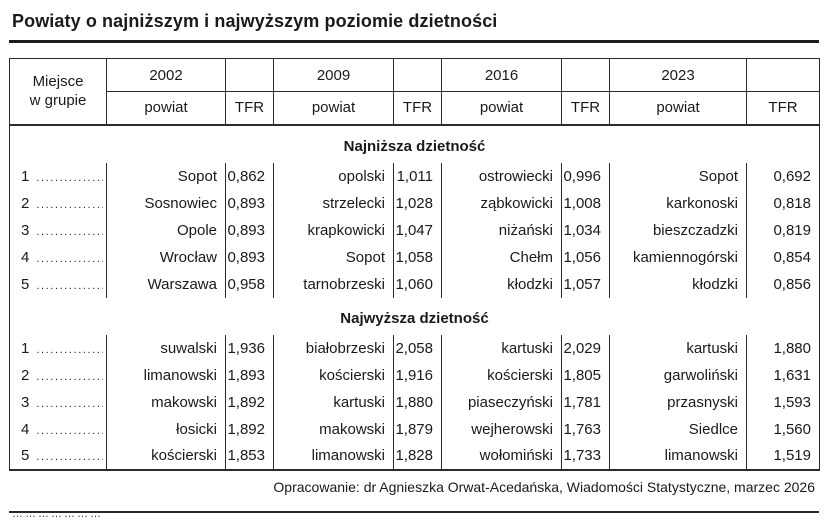  I want to click on tfr-cell: 1,519, so click(783, 456).